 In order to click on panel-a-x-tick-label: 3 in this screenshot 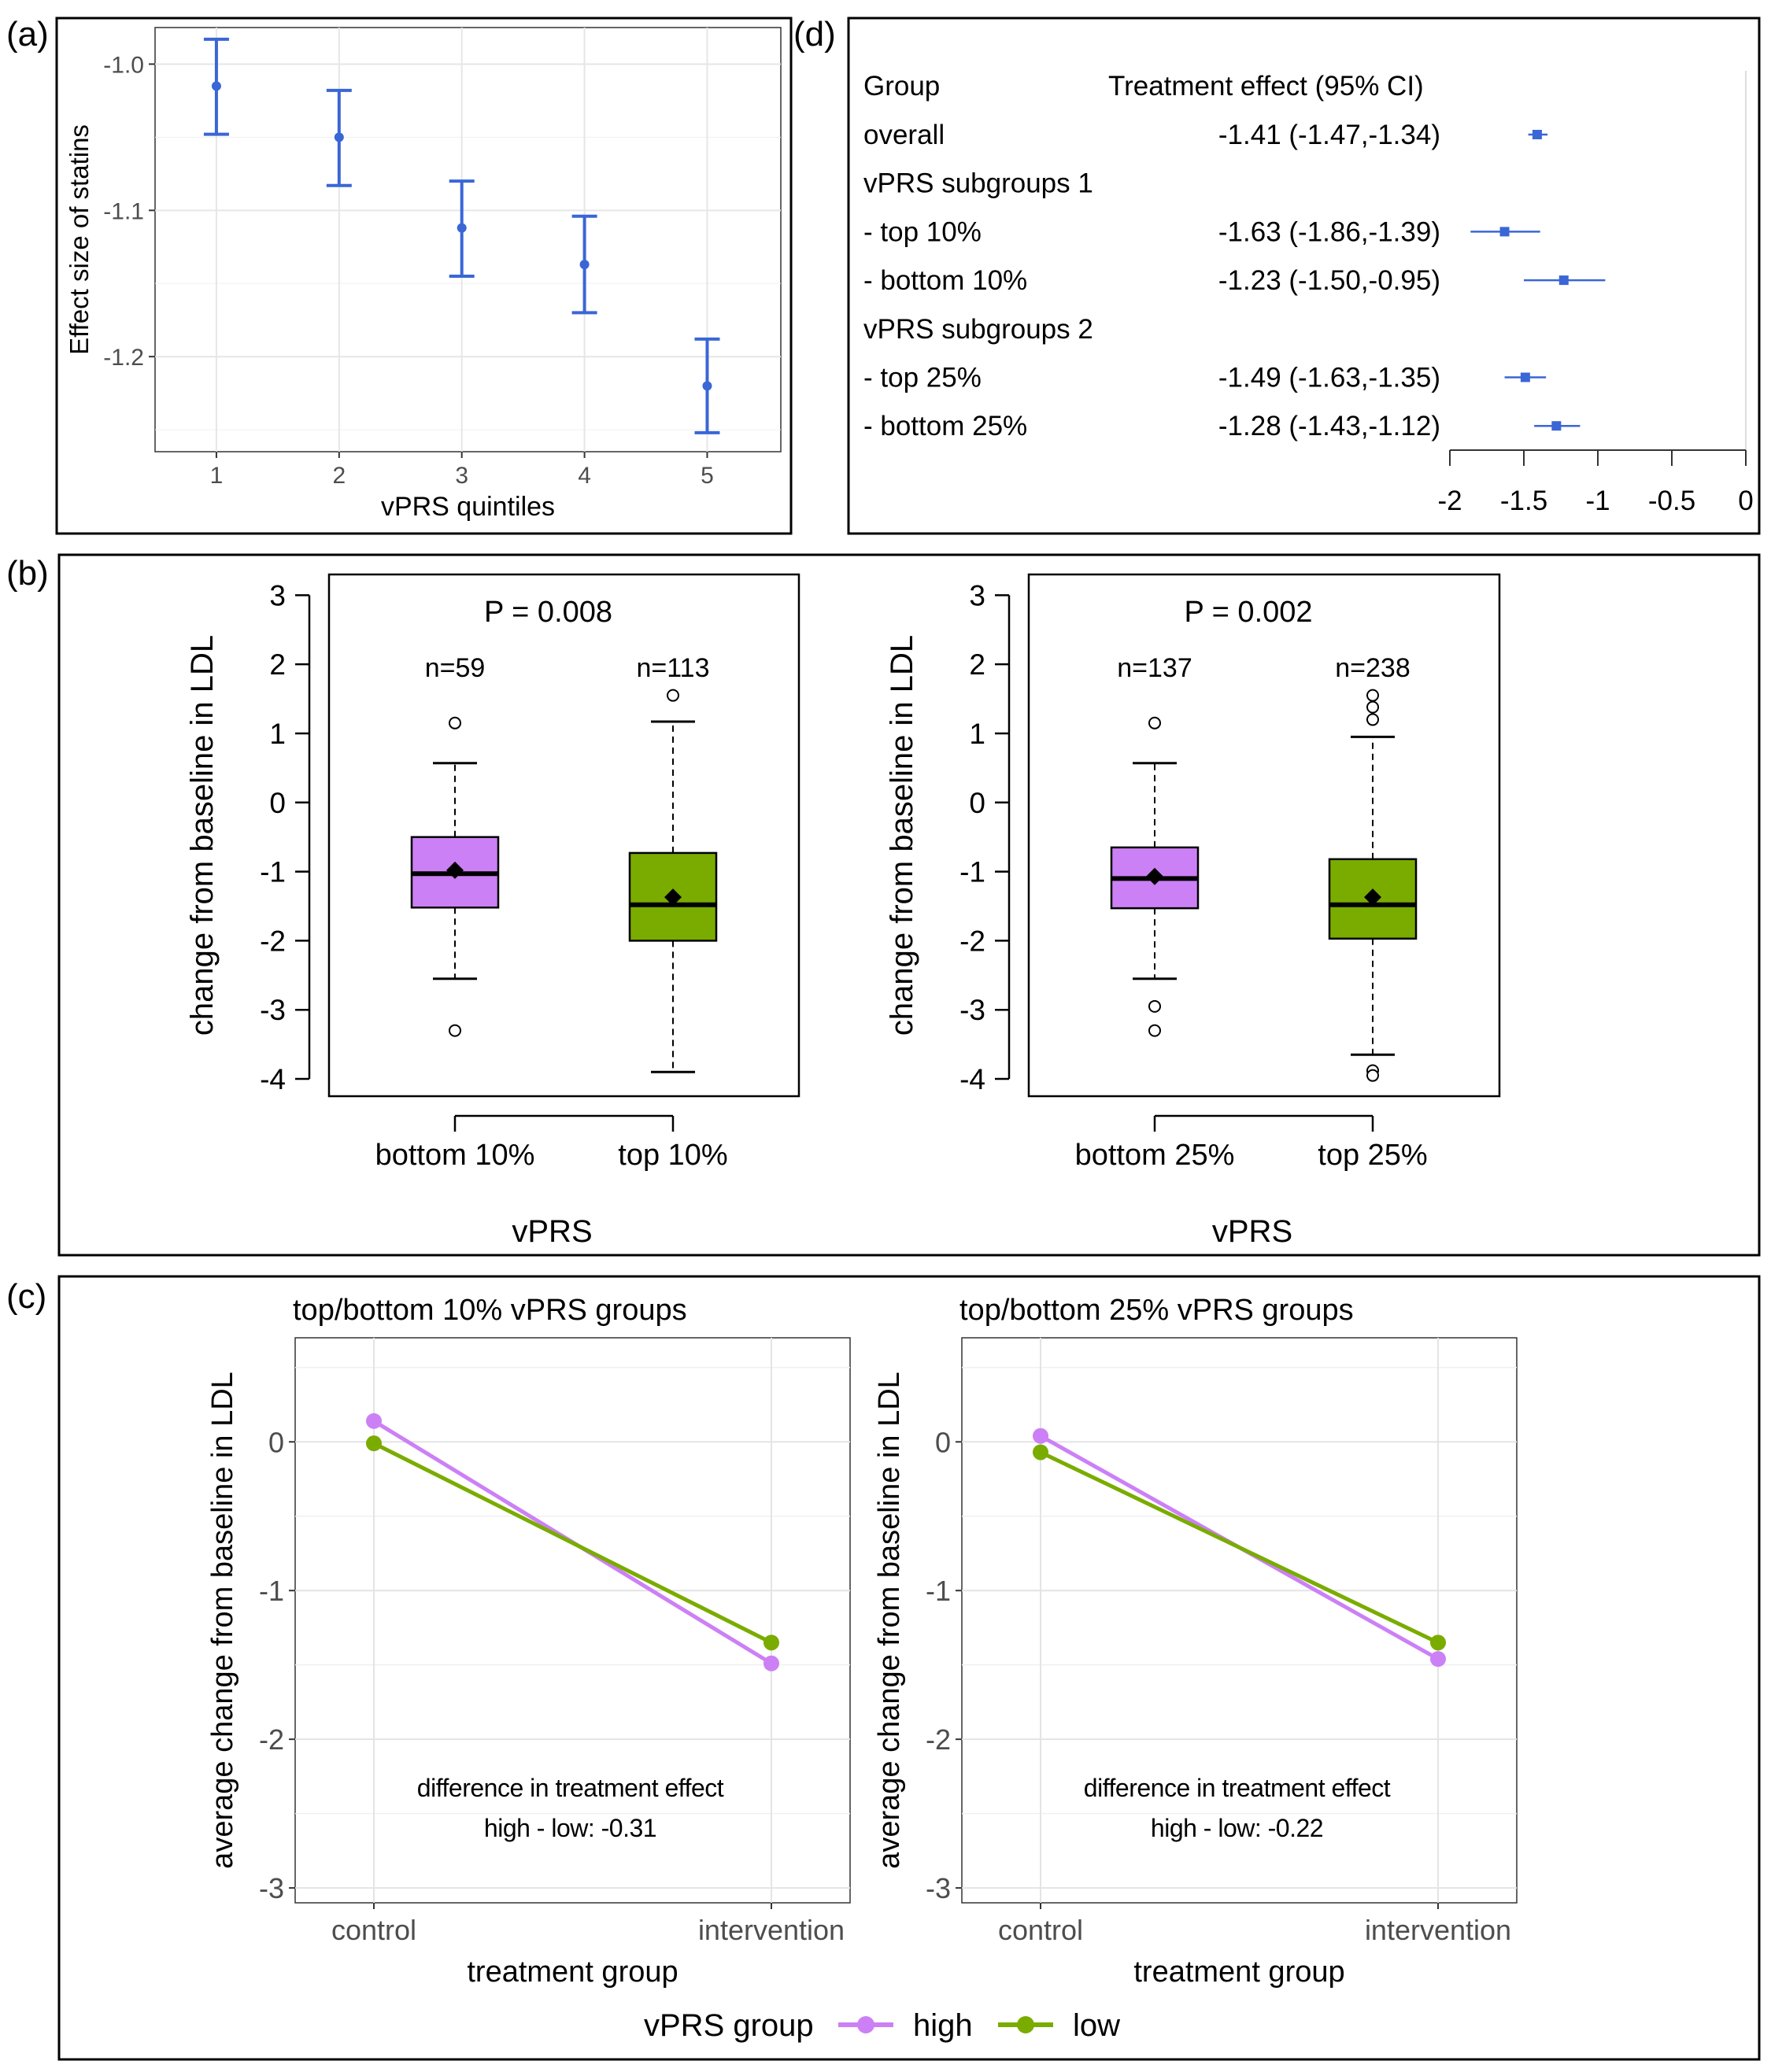, I will do `click(461, 476)`.